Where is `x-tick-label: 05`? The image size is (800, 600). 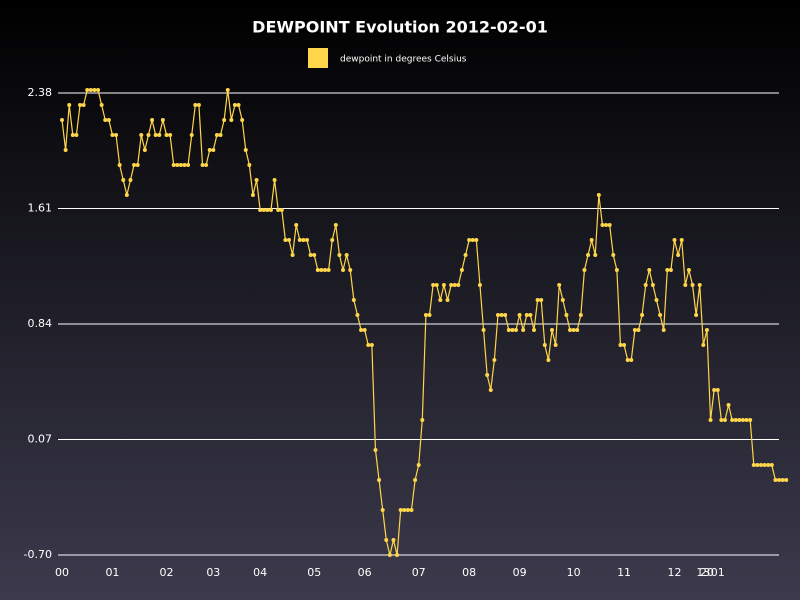
x-tick-label: 05 is located at coordinates (314, 572).